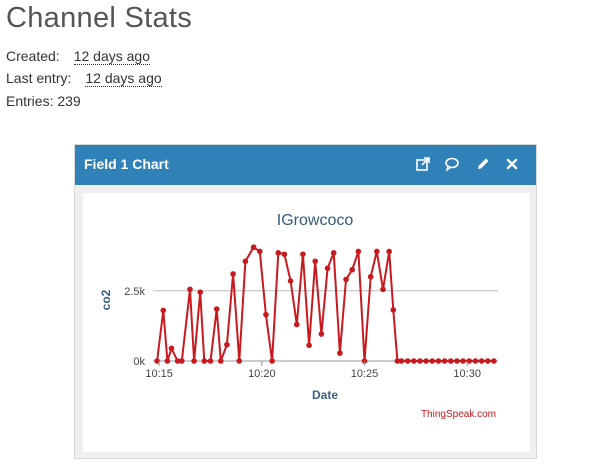 This screenshot has width=593, height=467. What do you see at coordinates (111, 56) in the screenshot?
I see `created-value: 12 days ago` at bounding box center [111, 56].